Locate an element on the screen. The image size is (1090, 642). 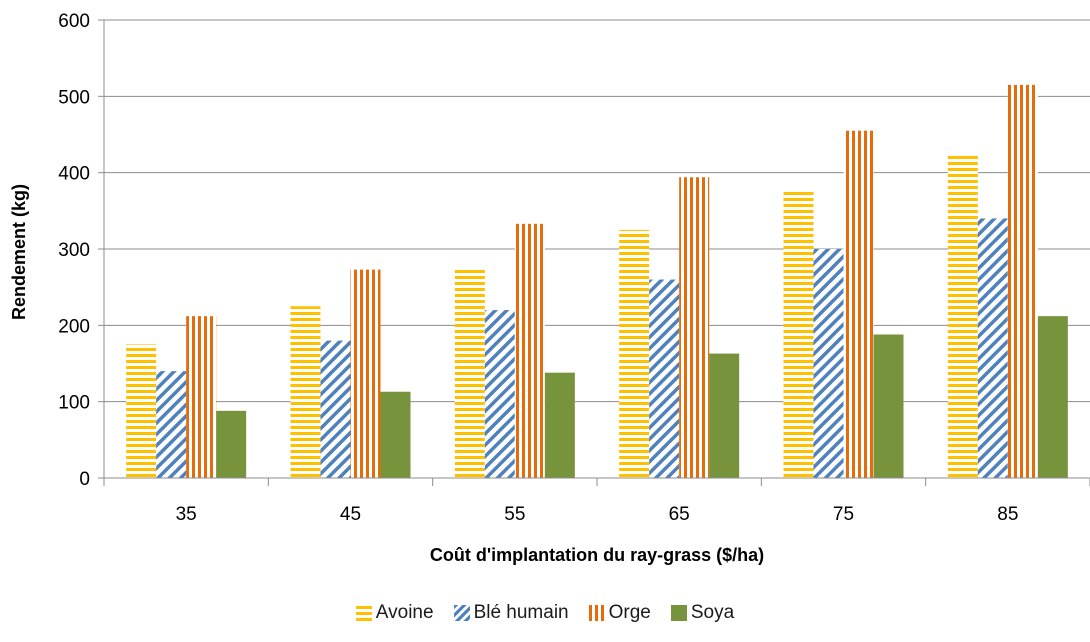
legend-label: Blé humain is located at coordinates (521, 612).